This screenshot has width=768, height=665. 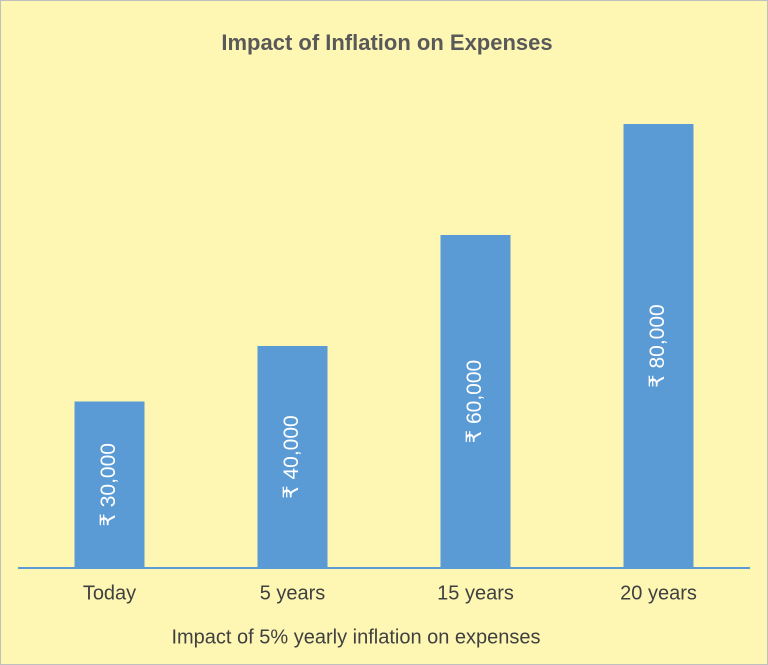 I want to click on x-tick-label: 15 years, so click(x=475, y=593).